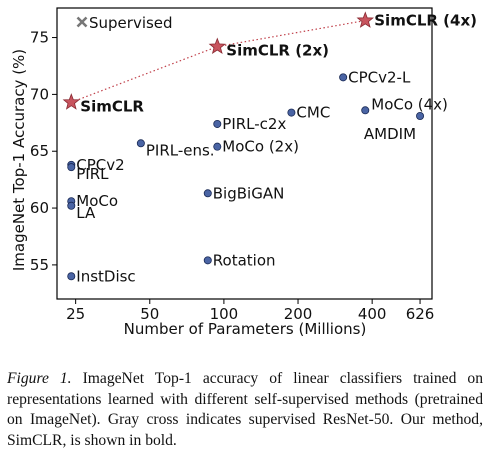  What do you see at coordinates (260, 147) in the screenshot?
I see `label-moco-2x: MoCo (2x)` at bounding box center [260, 147].